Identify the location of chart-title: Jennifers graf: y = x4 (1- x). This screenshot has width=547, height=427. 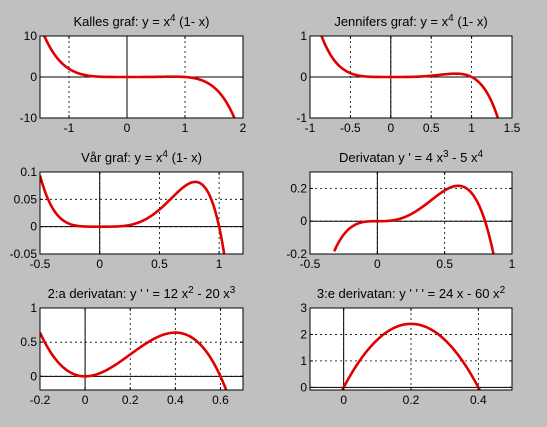
(410, 21).